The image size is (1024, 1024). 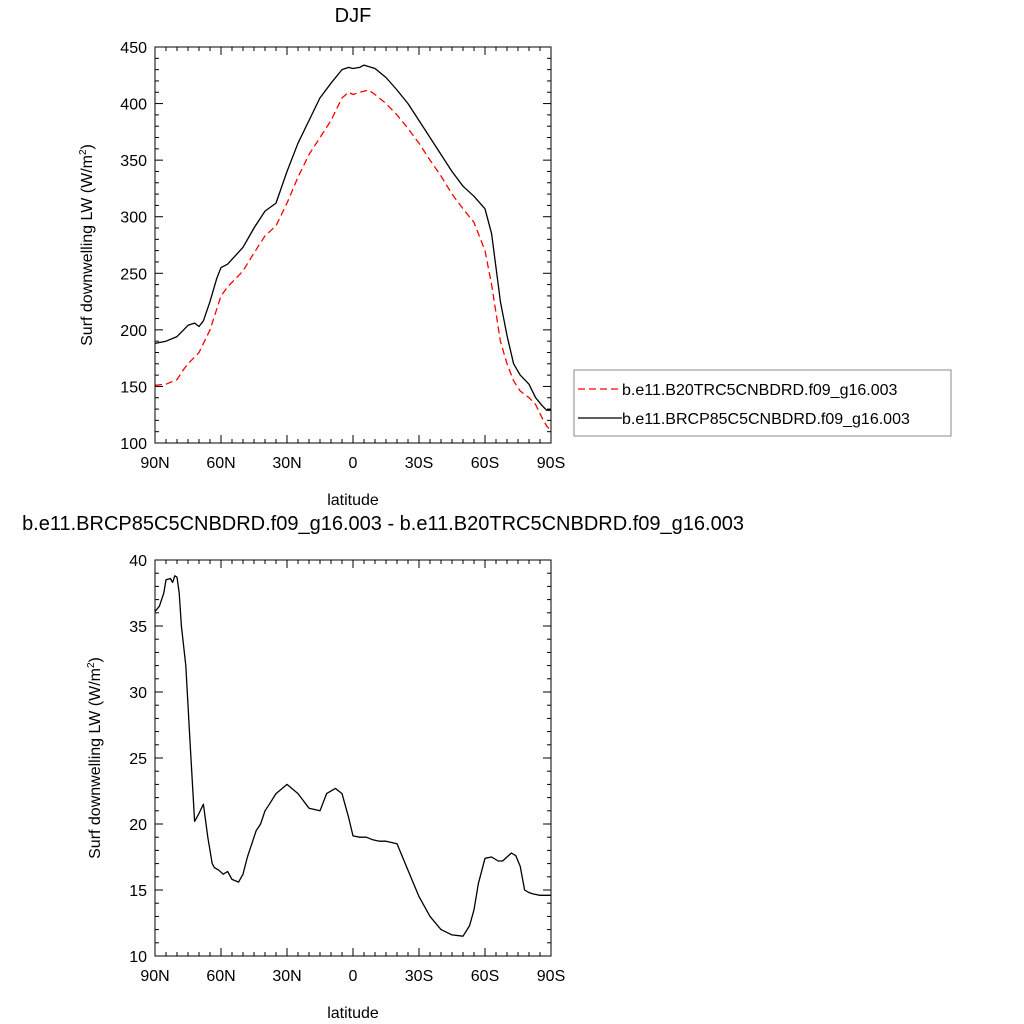 What do you see at coordinates (138, 693) in the screenshot?
I see `y-tick-label: 30` at bounding box center [138, 693].